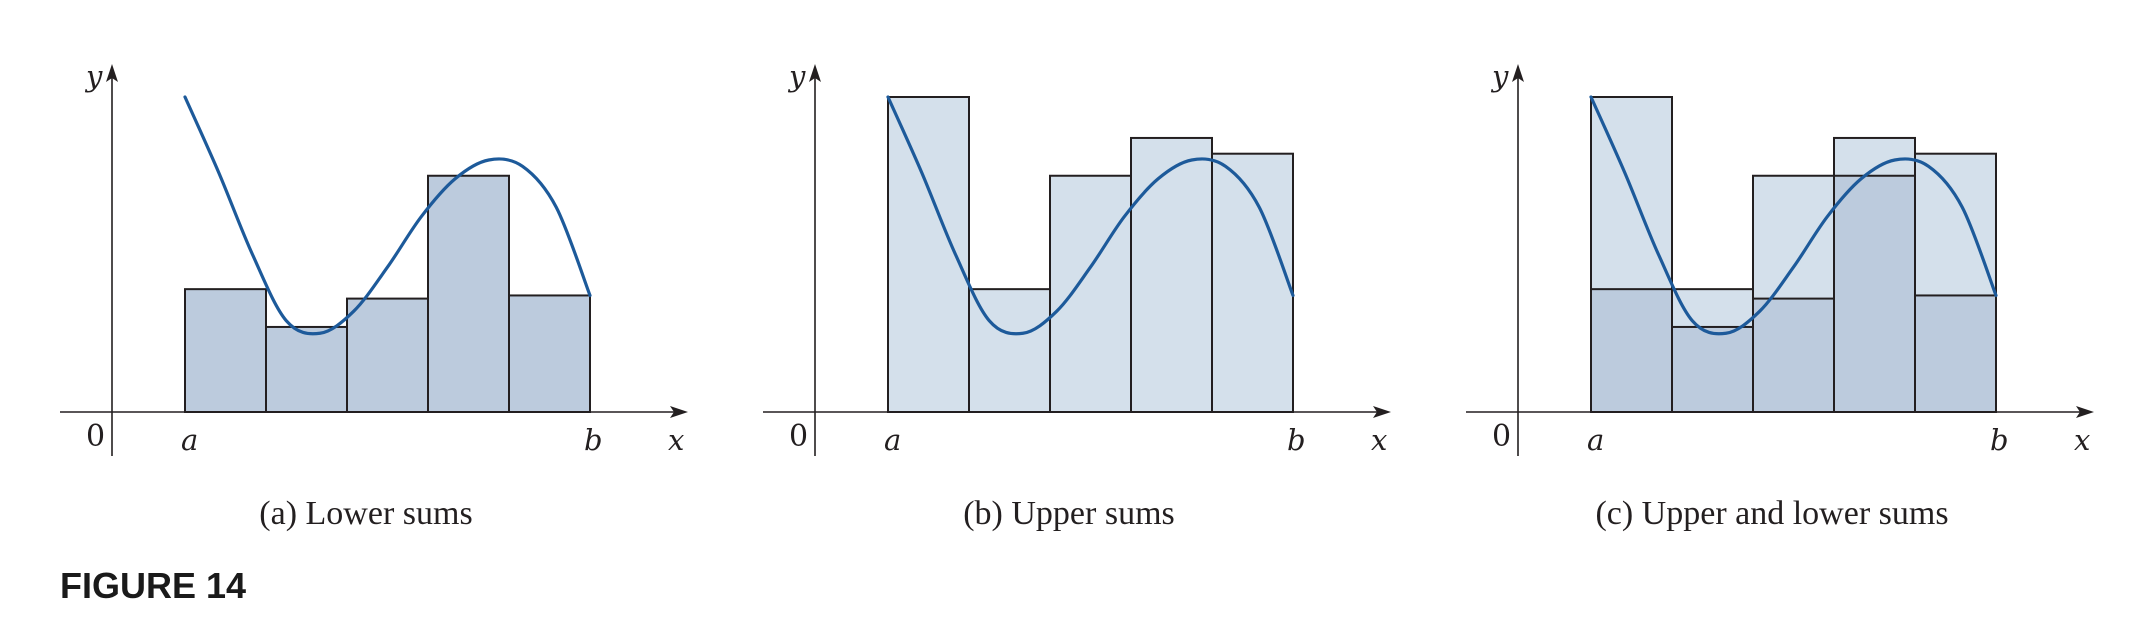  What do you see at coordinates (1771, 513) in the screenshot?
I see `panel-caption: (c) Upper and lower sums` at bounding box center [1771, 513].